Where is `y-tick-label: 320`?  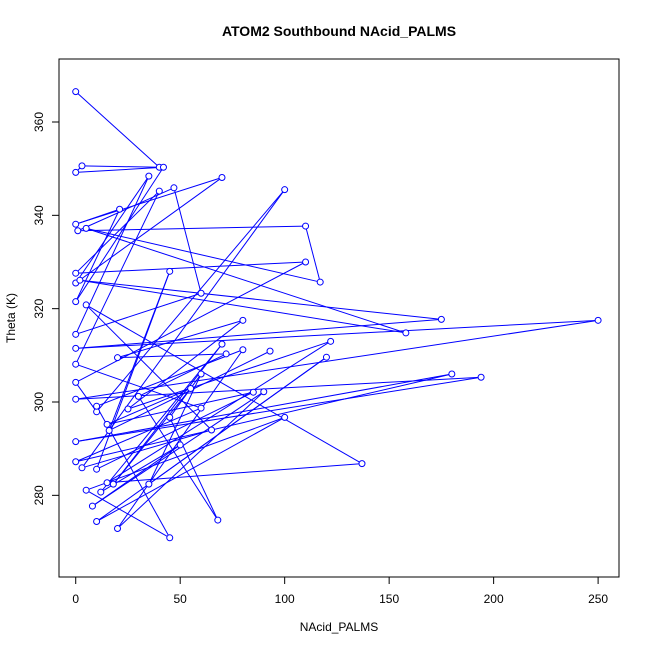 y-tick-label: 320 is located at coordinates (39, 308).